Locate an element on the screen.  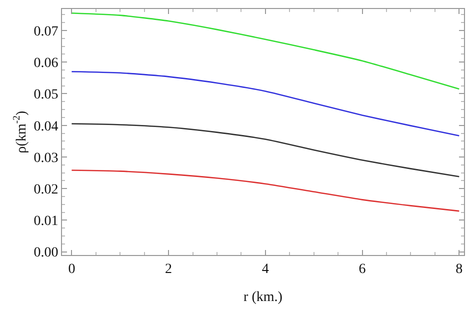
y-tick-label: 0.06 is located at coordinates (46, 64).